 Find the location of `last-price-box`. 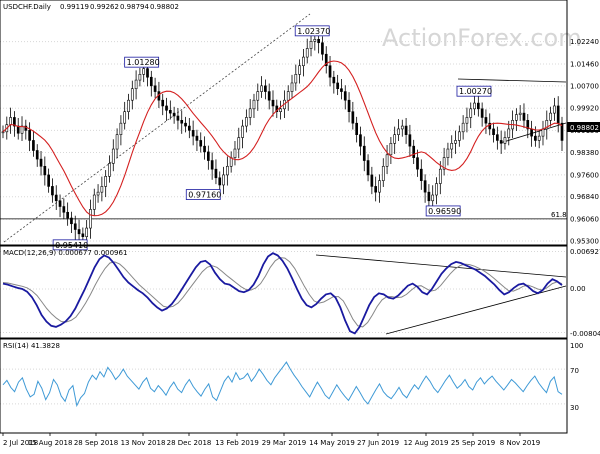

last-price-box is located at coordinates (583, 127).